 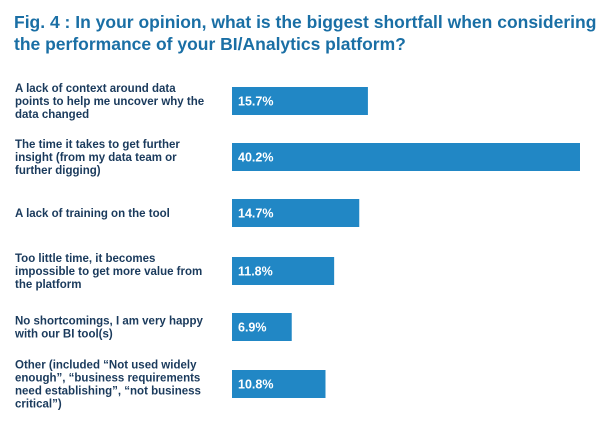 I want to click on category-label-line: The time it takes to get further, so click(x=97, y=145).